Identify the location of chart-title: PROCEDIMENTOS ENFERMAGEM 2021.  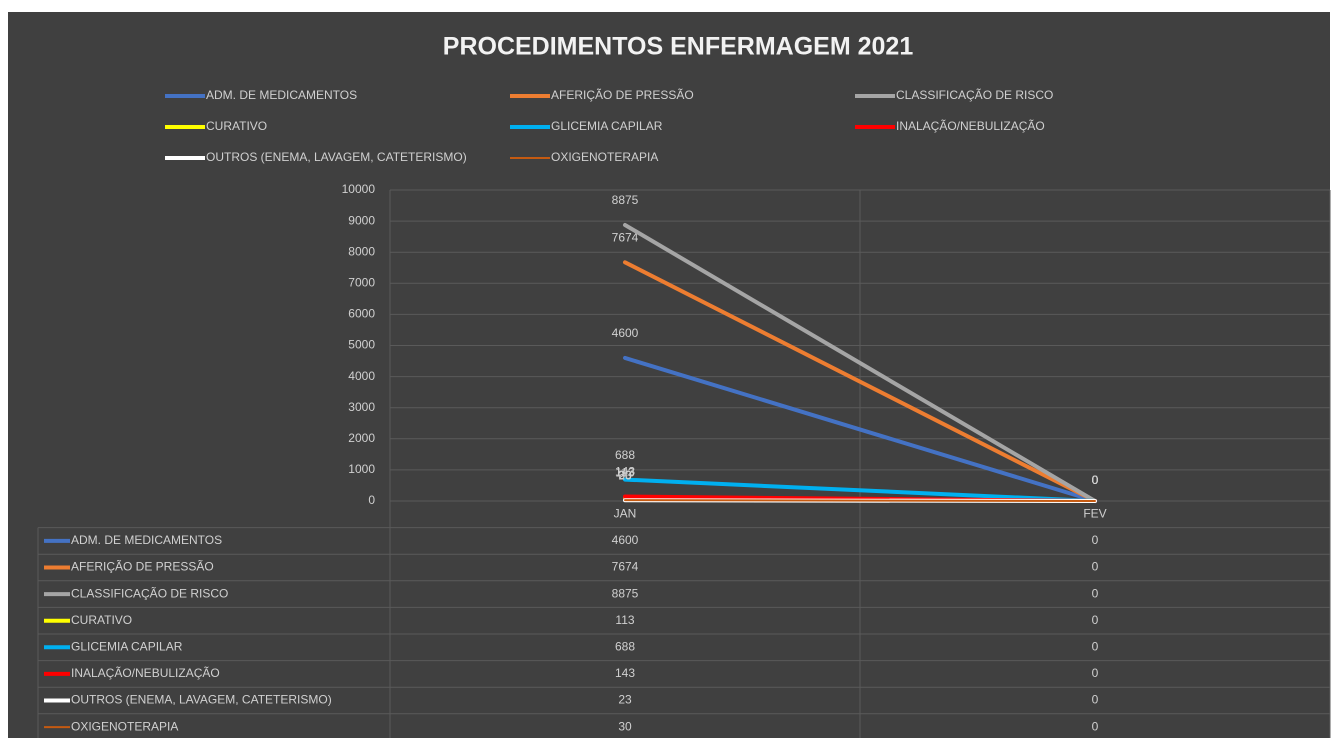
(678, 47).